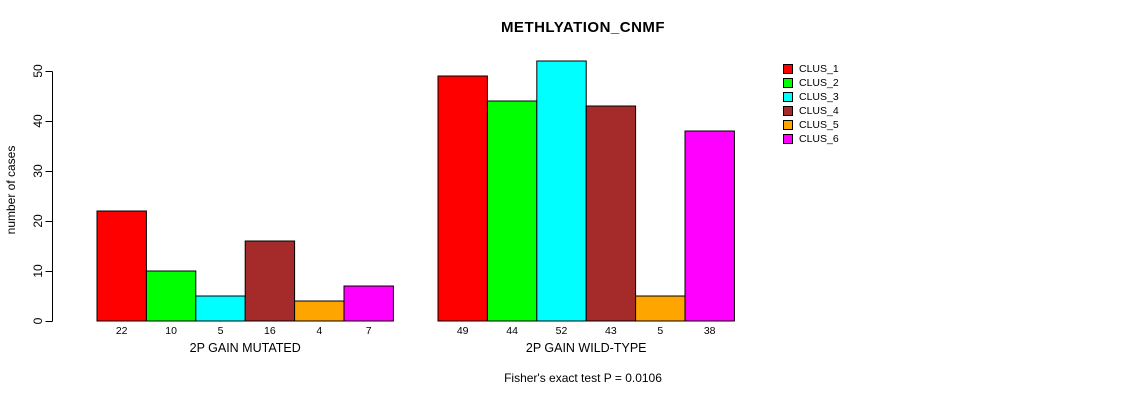 This screenshot has width=1140, height=400. Describe the element at coordinates (38, 121) in the screenshot. I see `y-tick-label: 40` at that location.